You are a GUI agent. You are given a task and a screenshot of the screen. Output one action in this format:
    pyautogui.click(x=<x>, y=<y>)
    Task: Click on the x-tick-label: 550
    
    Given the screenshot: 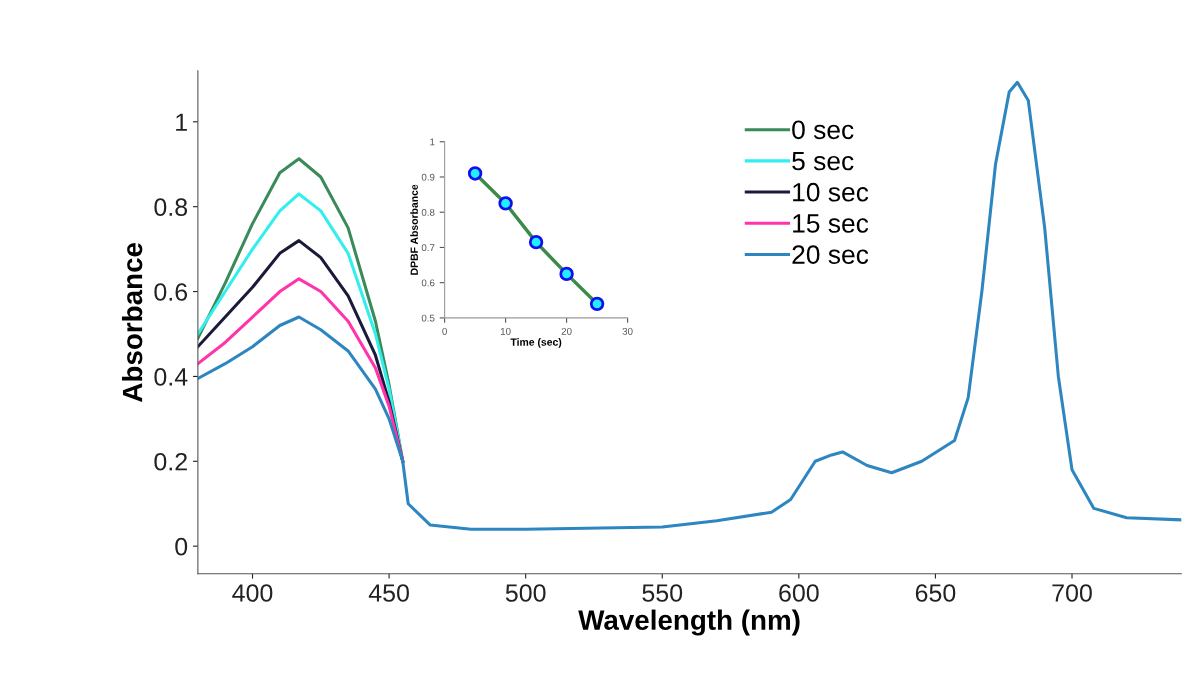 What is the action you would take?
    pyautogui.click(x=662, y=593)
    